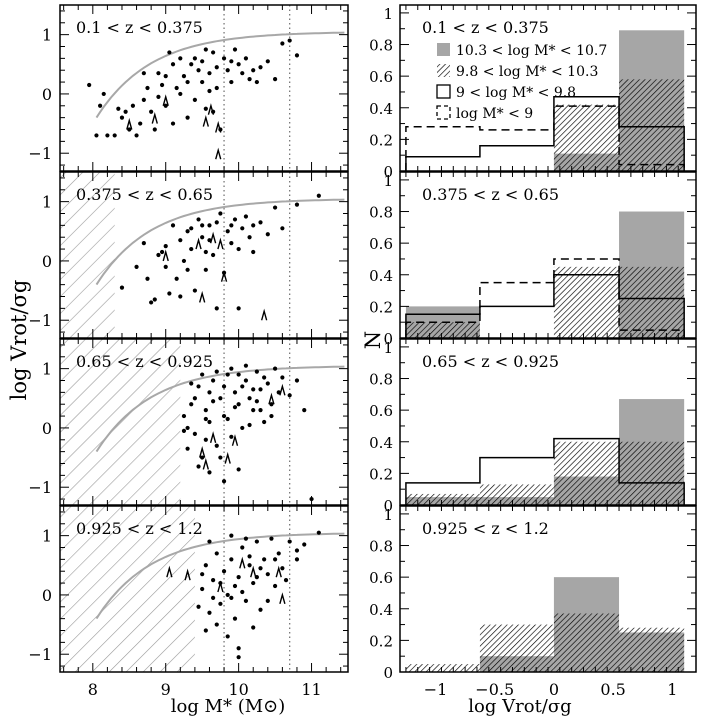 The image size is (713, 718). What do you see at coordinates (127, 589) in the screenshot?
I see `low-mass-hatch-region` at bounding box center [127, 589].